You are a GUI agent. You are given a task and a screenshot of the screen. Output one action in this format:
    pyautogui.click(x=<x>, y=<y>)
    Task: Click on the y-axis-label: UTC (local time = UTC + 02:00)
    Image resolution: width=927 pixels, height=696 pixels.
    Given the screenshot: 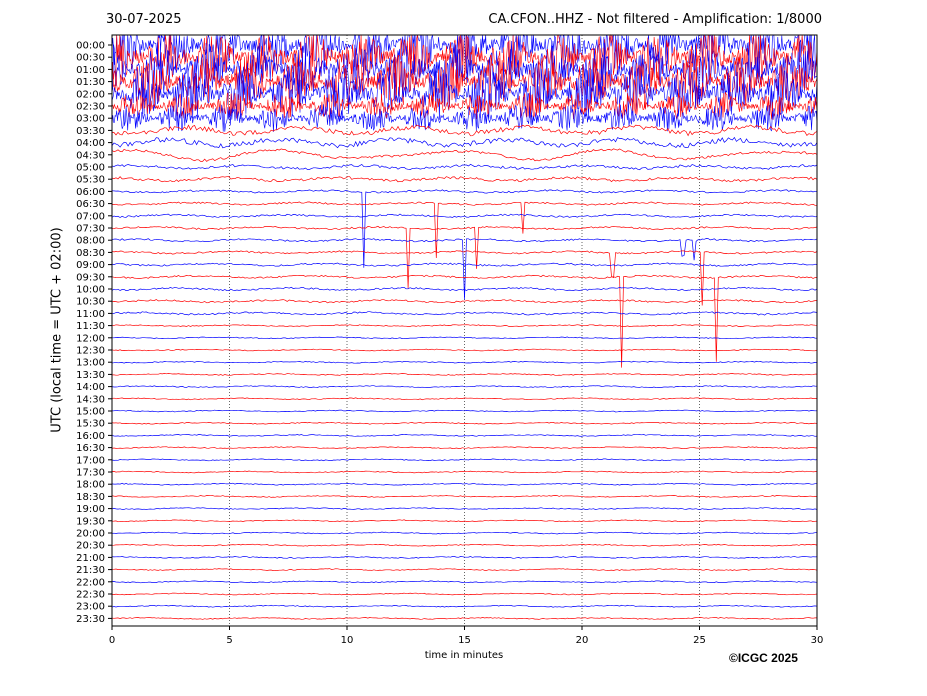 What is the action you would take?
    pyautogui.click(x=57, y=330)
    